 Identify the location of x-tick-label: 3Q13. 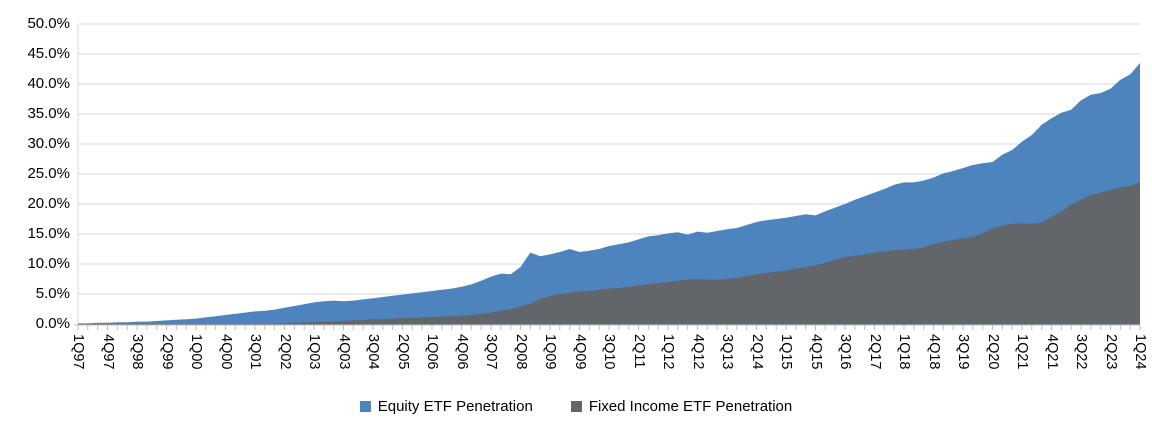
(727, 352).